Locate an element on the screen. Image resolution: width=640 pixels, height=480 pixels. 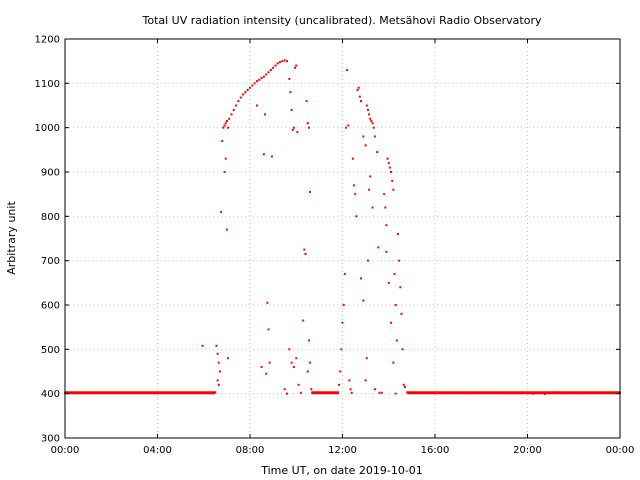
x-axis-label: Time UT, on date 2019-10-01 is located at coordinates (341, 470).